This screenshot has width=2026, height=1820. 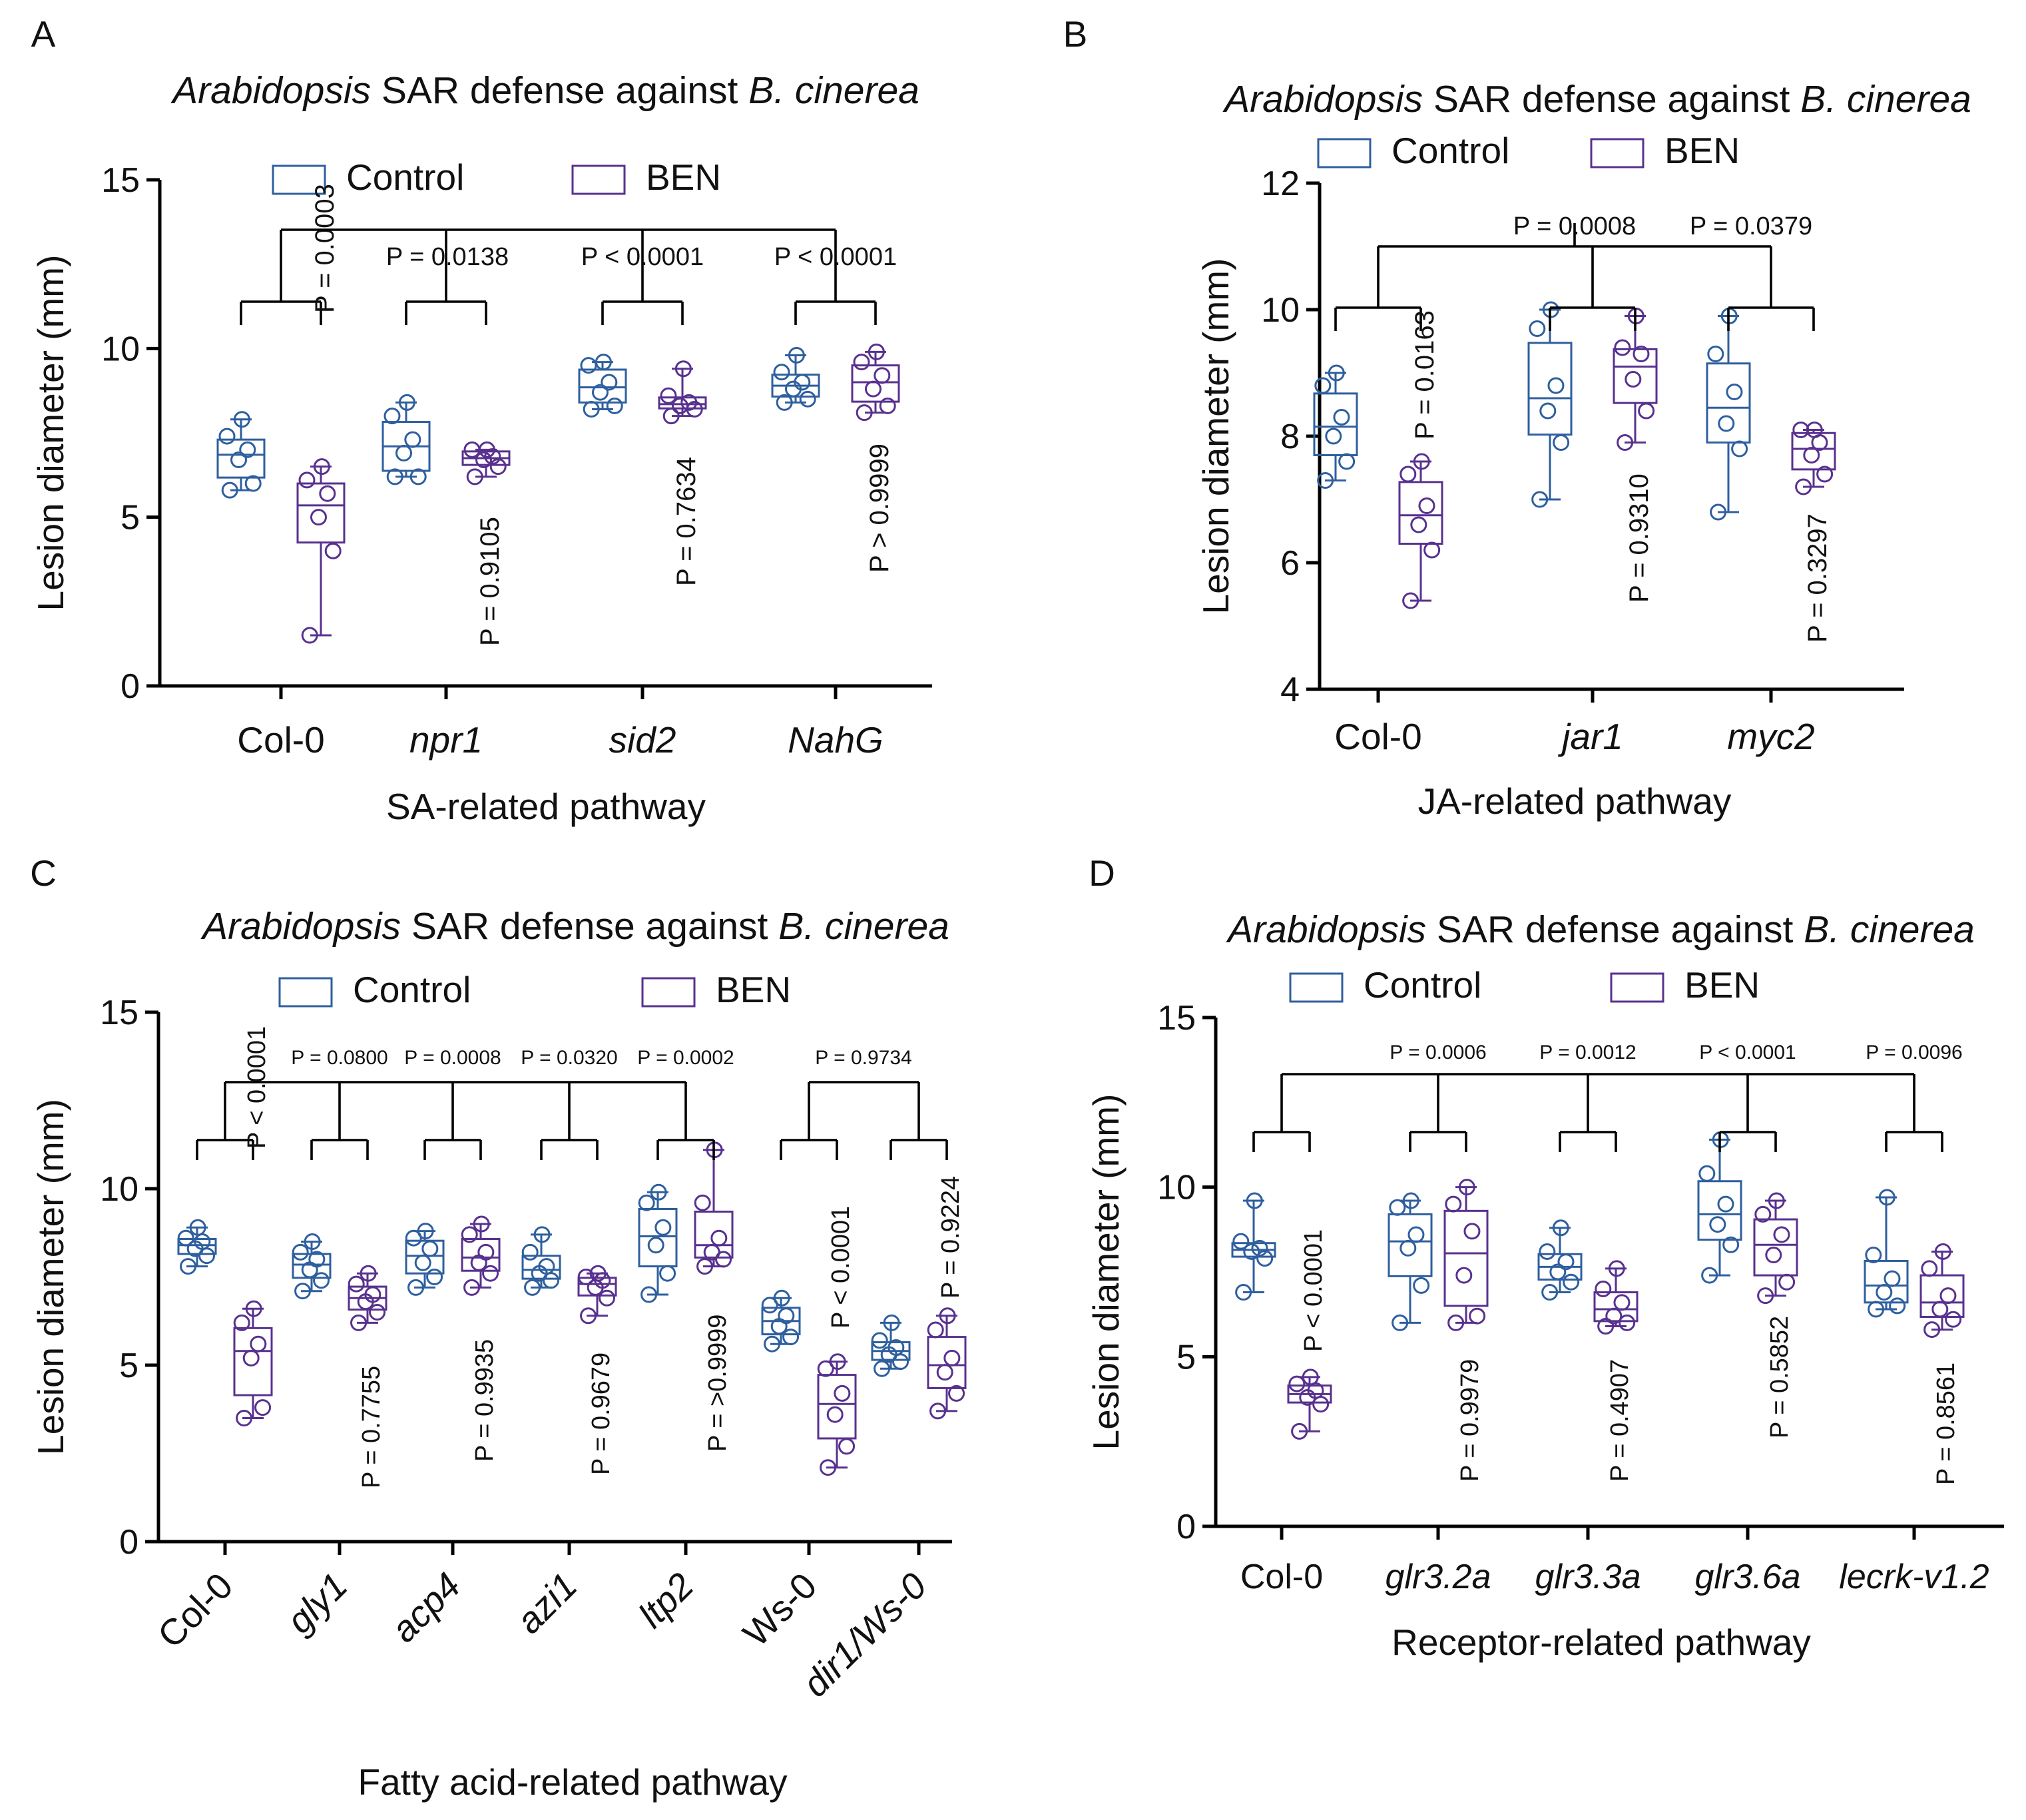 What do you see at coordinates (1597, 1087) in the screenshot?
I see `group-bracket` at bounding box center [1597, 1087].